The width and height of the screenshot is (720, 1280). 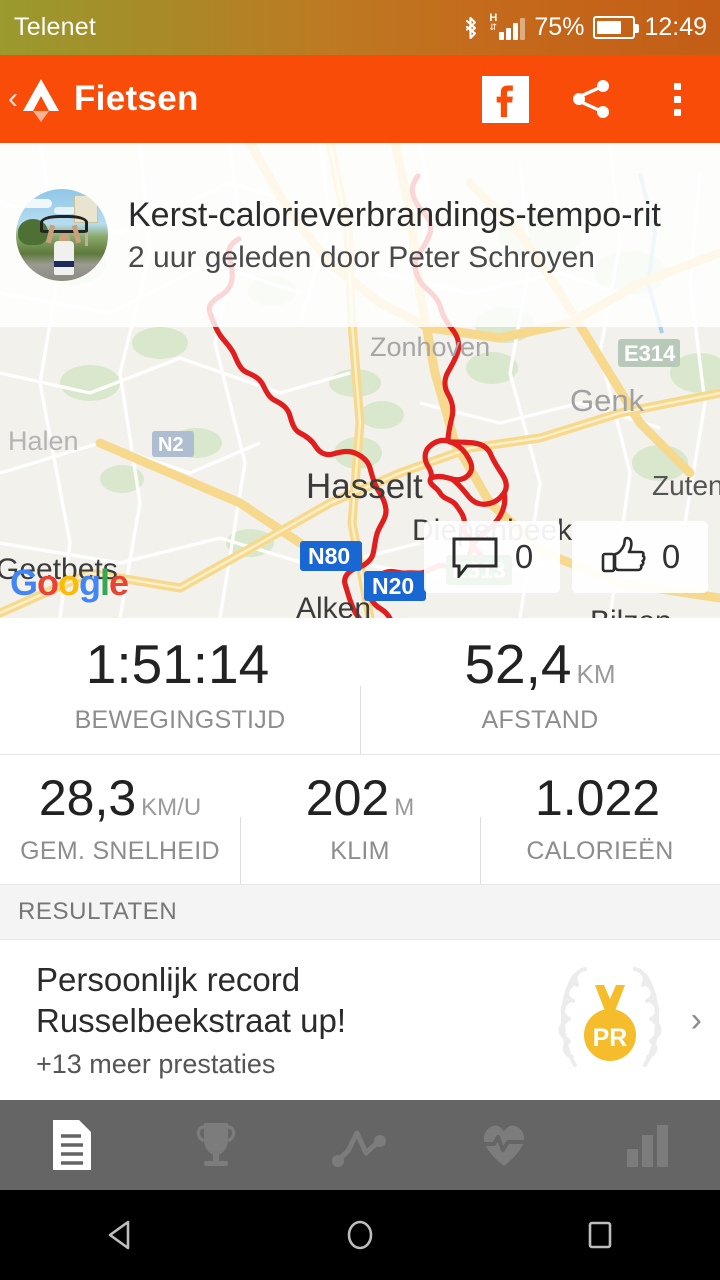 I want to click on svg-text: N2, so click(x=171, y=445).